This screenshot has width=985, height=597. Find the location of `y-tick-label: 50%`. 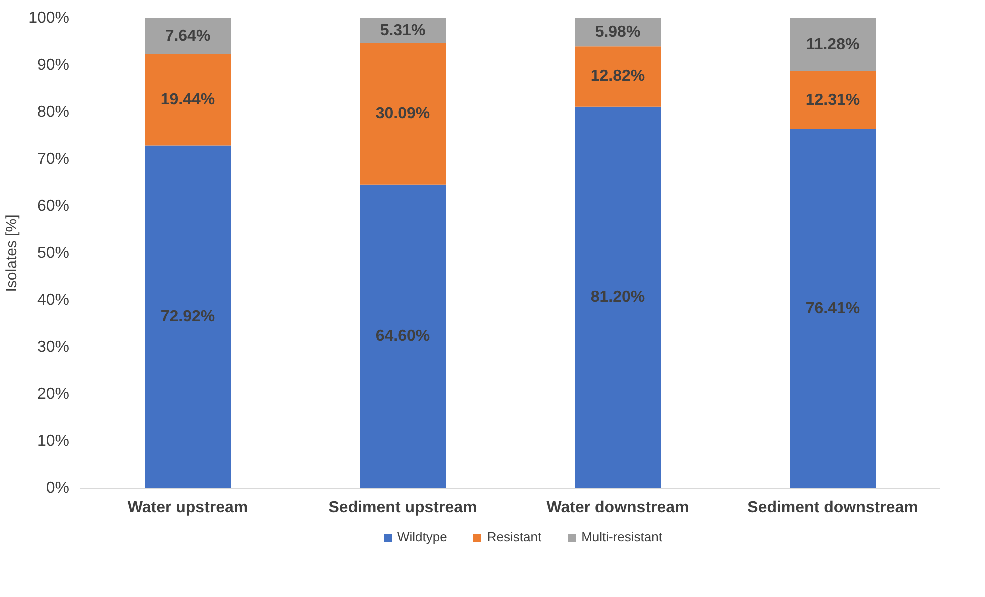

y-tick-label: 50% is located at coordinates (53, 253).